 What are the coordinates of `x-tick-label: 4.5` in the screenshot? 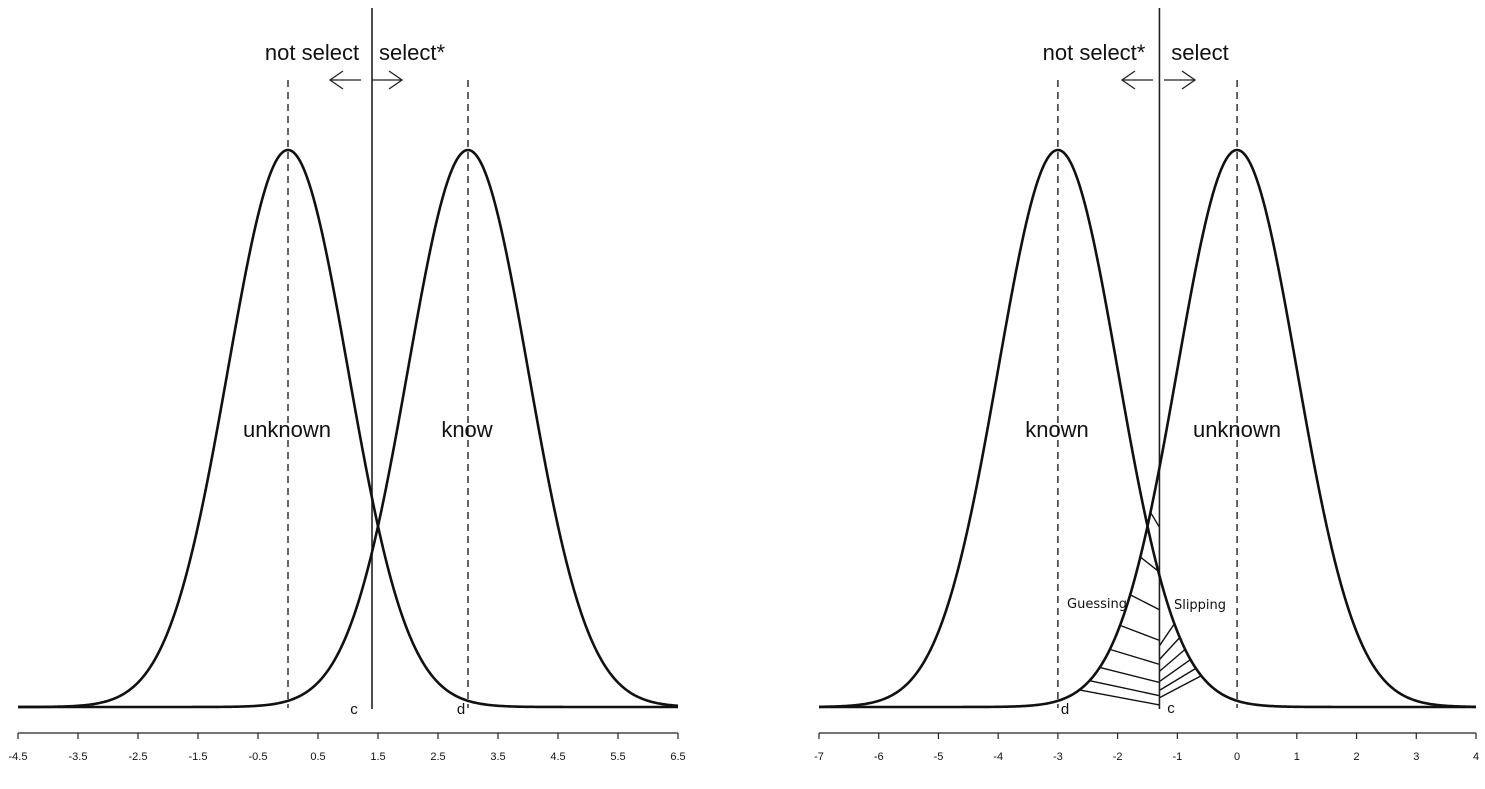 It's located at (557, 757).